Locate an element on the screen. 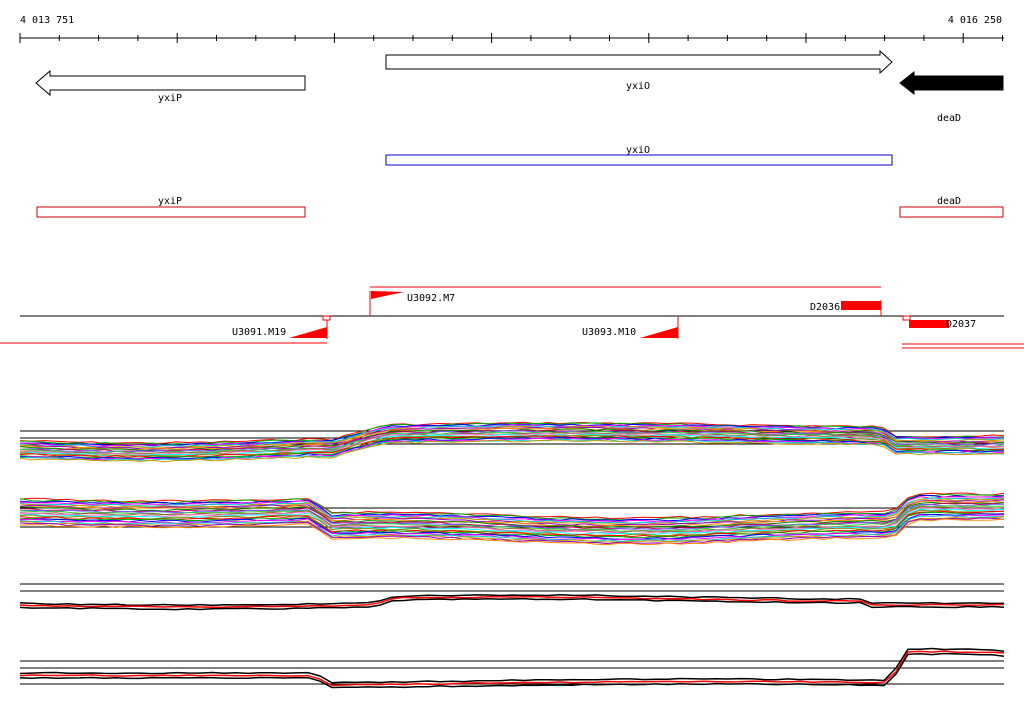 The image size is (1024, 714). feature-label-U3091: U3091.M19 is located at coordinates (259, 332).